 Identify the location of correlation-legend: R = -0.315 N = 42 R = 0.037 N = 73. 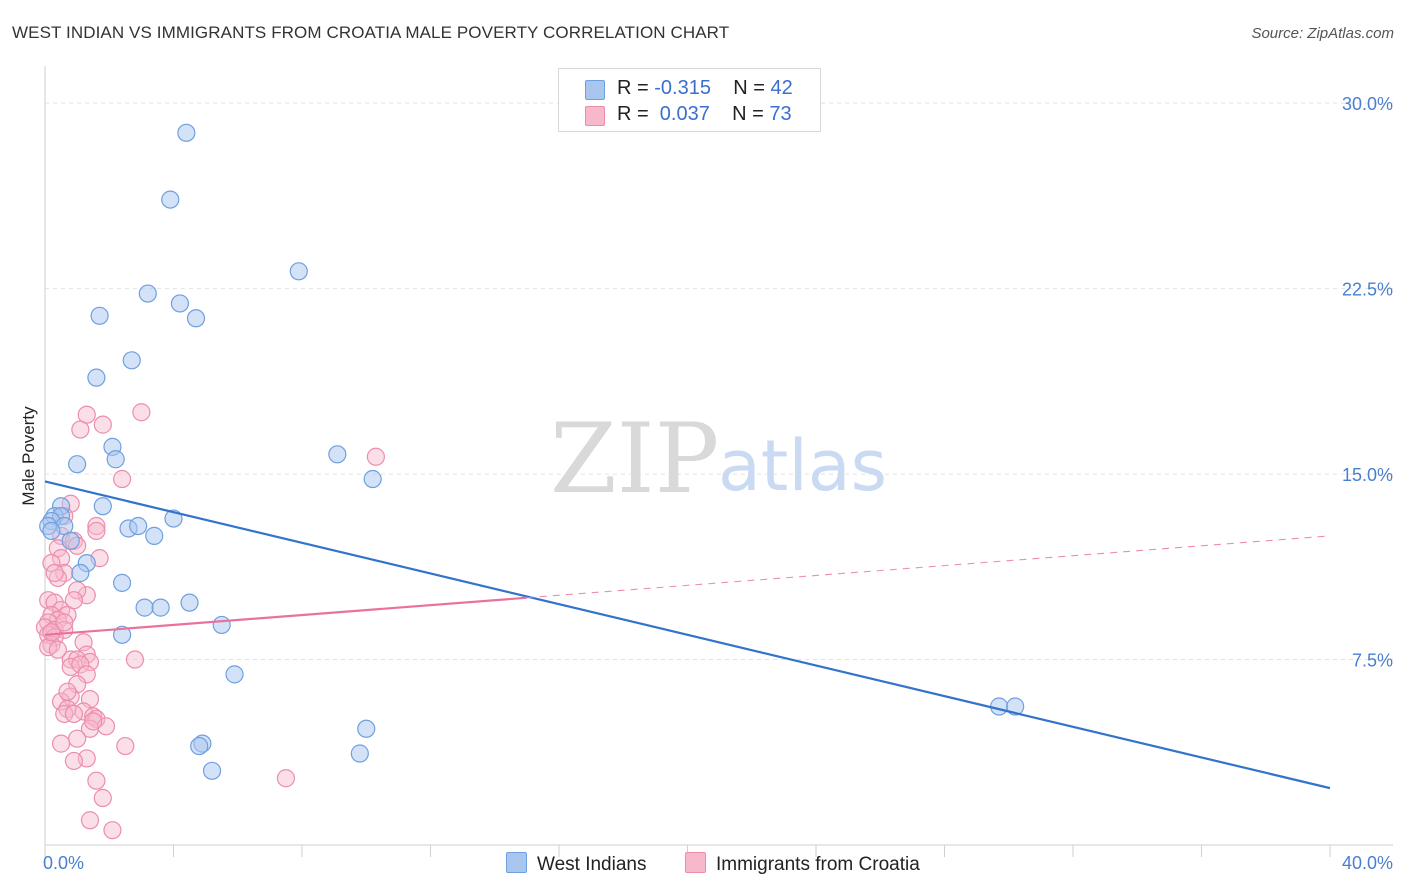
(689, 100).